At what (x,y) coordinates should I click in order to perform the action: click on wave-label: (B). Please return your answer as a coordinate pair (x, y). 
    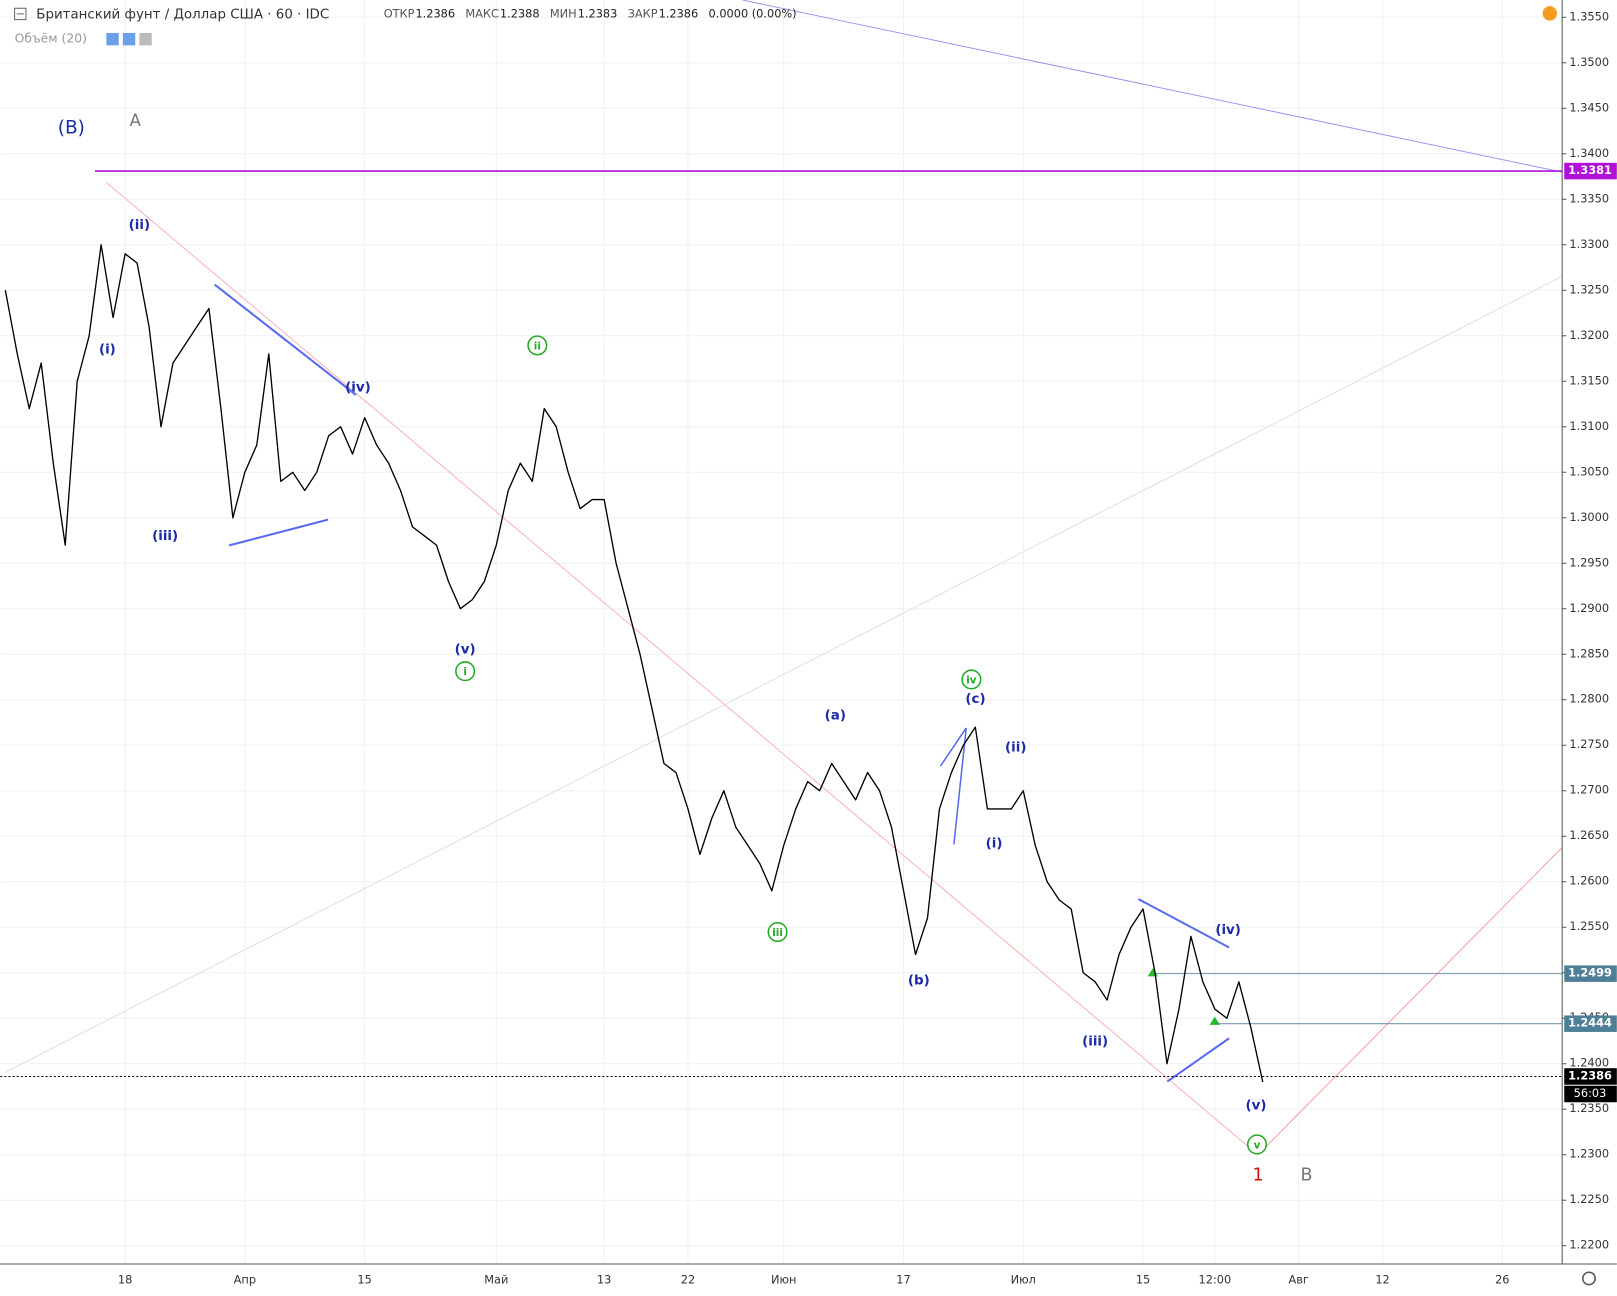
    Looking at the image, I should click on (71, 127).